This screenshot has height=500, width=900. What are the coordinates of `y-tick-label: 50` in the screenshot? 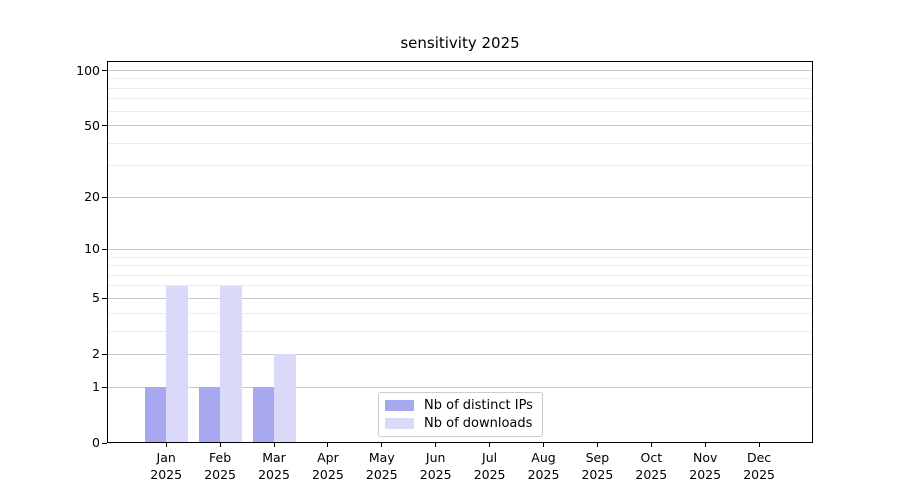 It's located at (92, 125).